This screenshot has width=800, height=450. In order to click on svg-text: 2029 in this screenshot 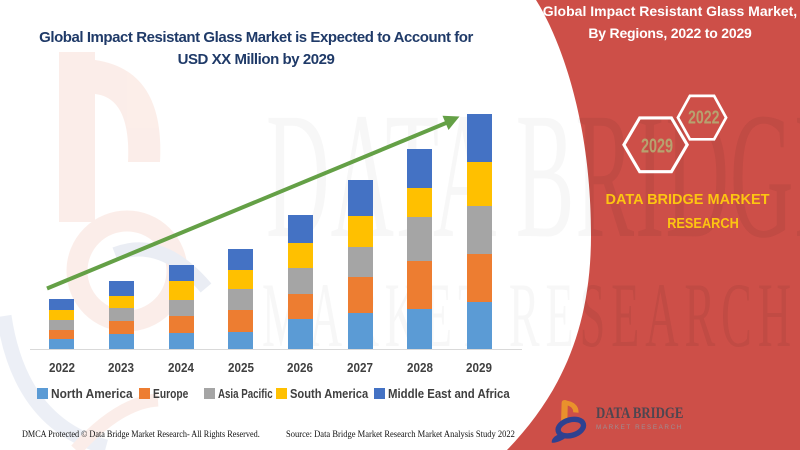, I will do `click(657, 147)`.